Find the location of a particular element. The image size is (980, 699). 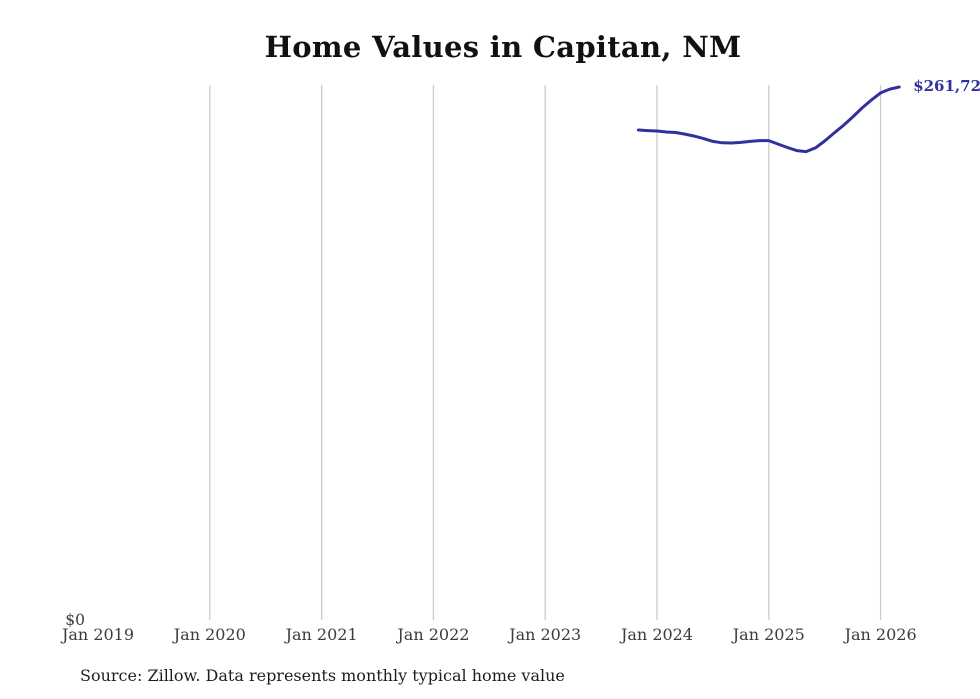

x-axis-tick-label: Jan 2025 is located at coordinates (768, 634).